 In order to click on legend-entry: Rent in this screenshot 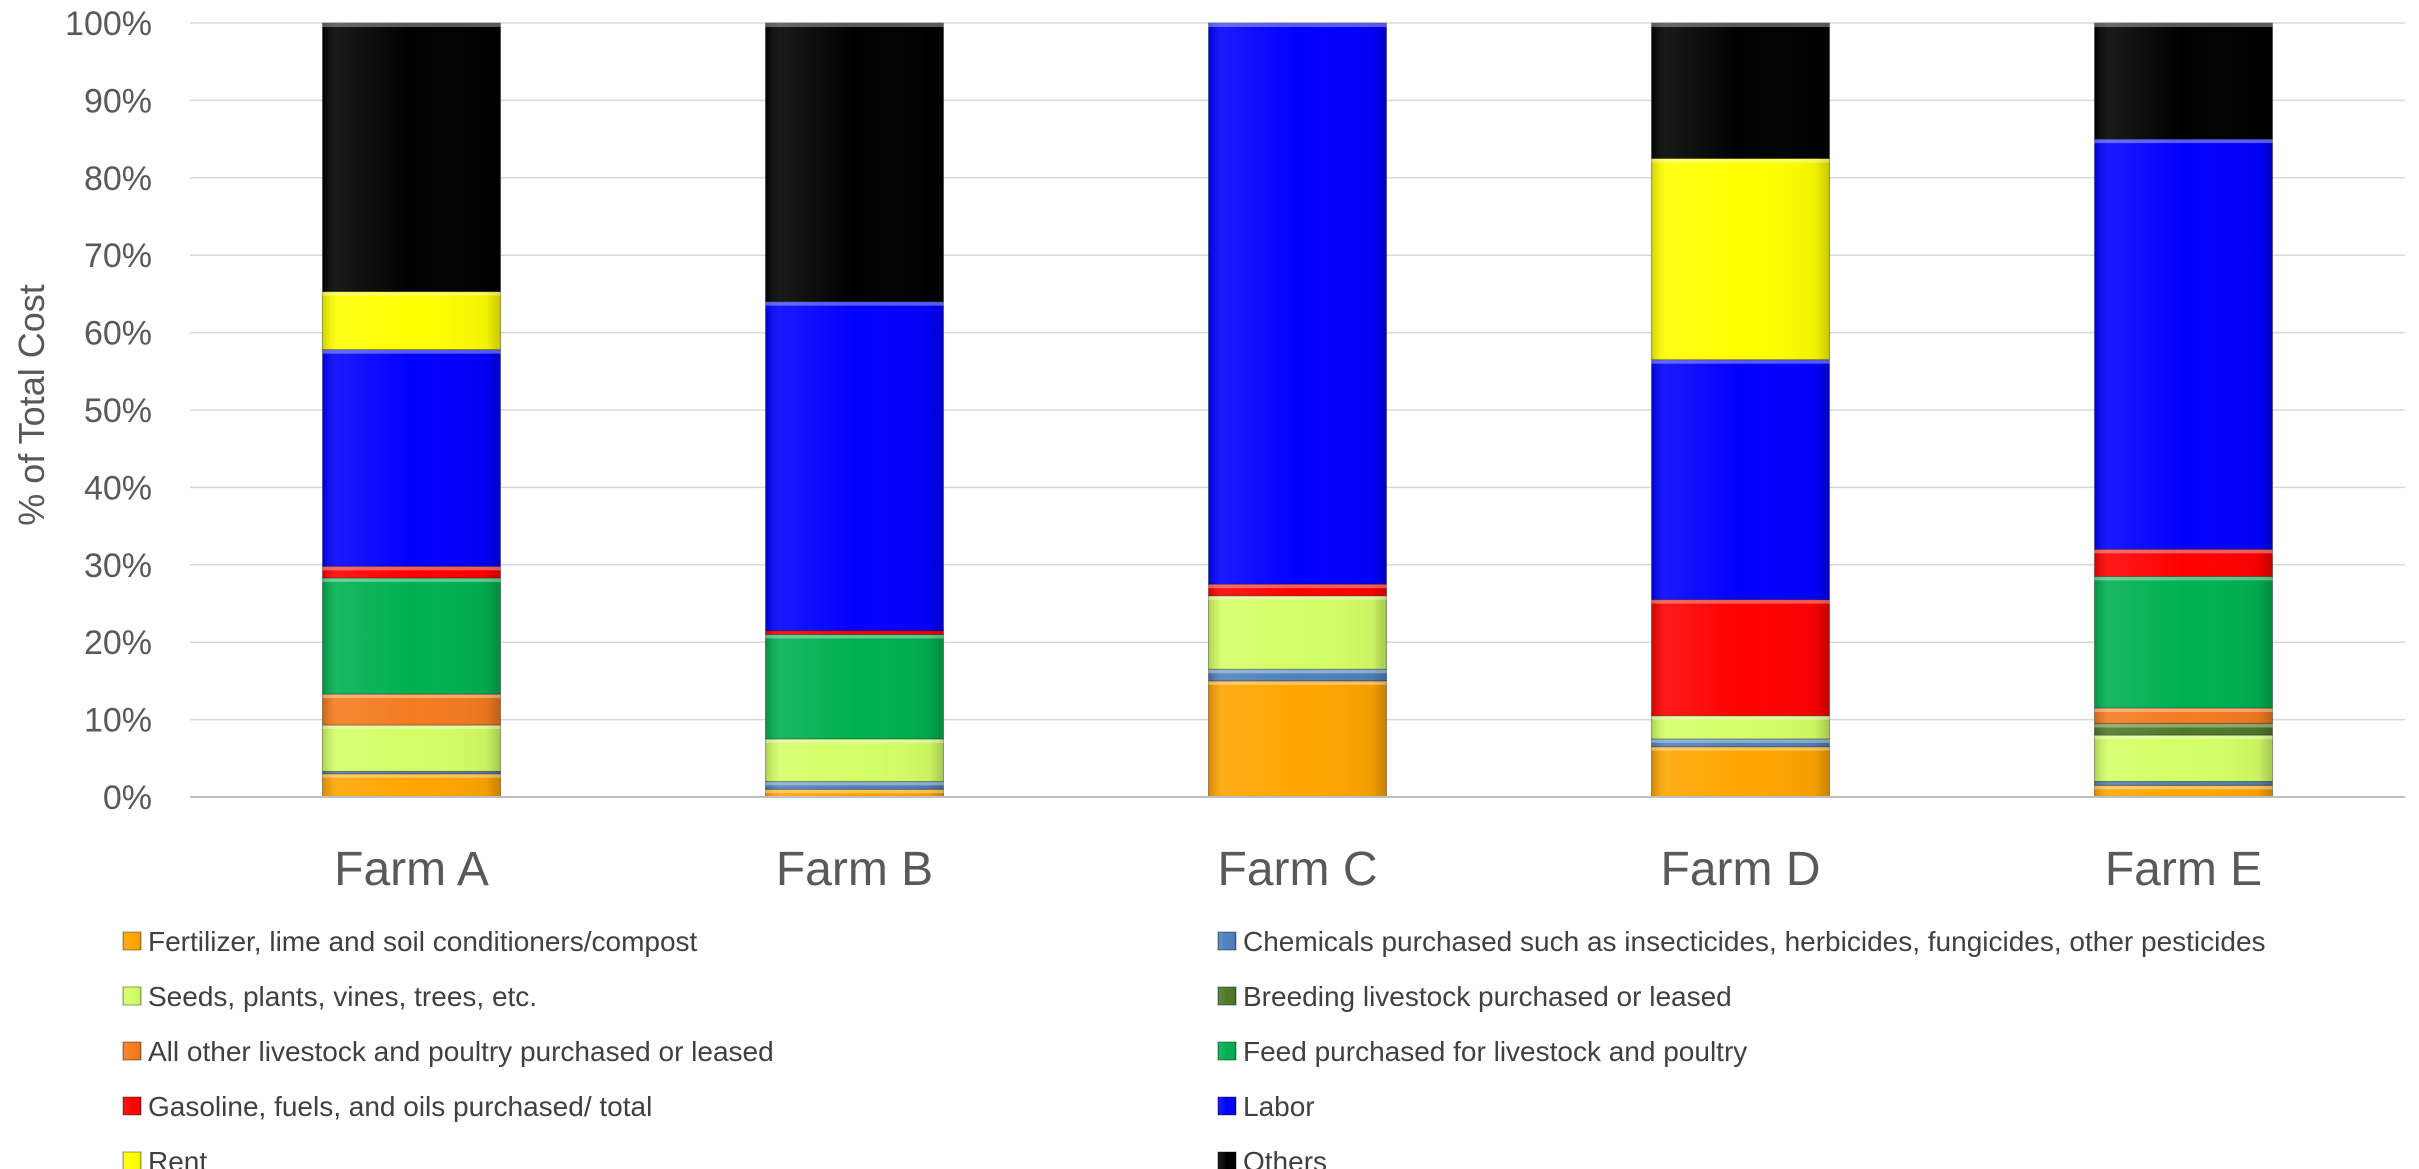, I will do `click(164, 1157)`.